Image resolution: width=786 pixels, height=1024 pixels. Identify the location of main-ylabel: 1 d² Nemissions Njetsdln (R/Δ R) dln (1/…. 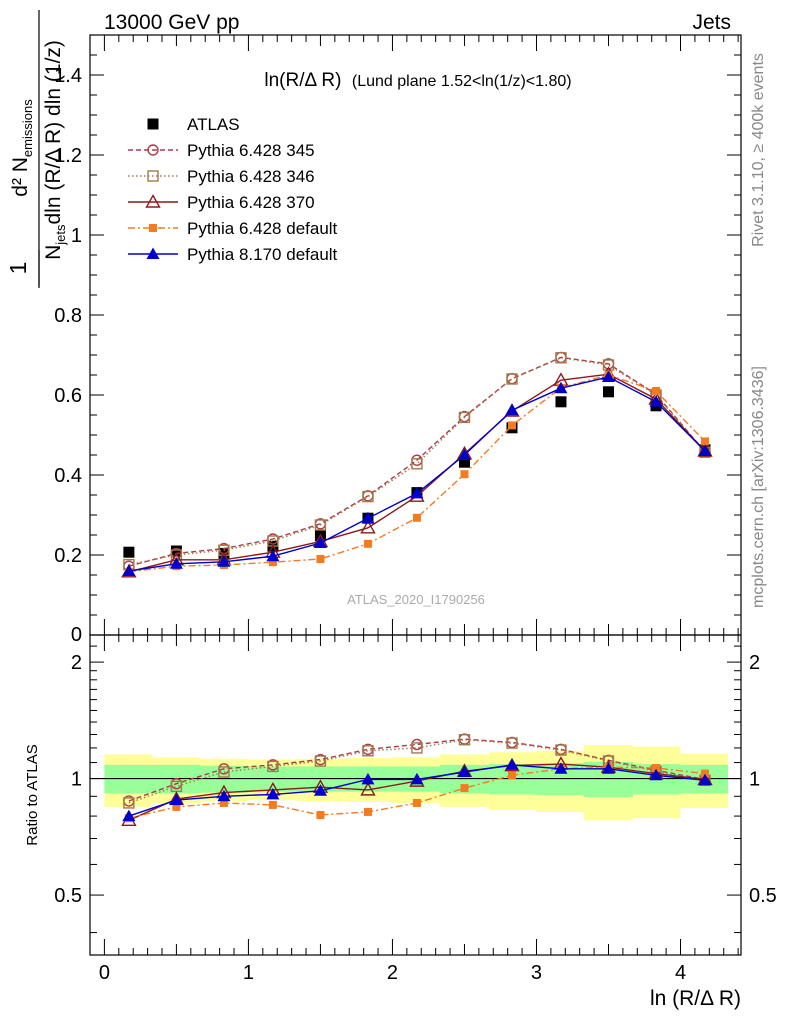
(36, 149).